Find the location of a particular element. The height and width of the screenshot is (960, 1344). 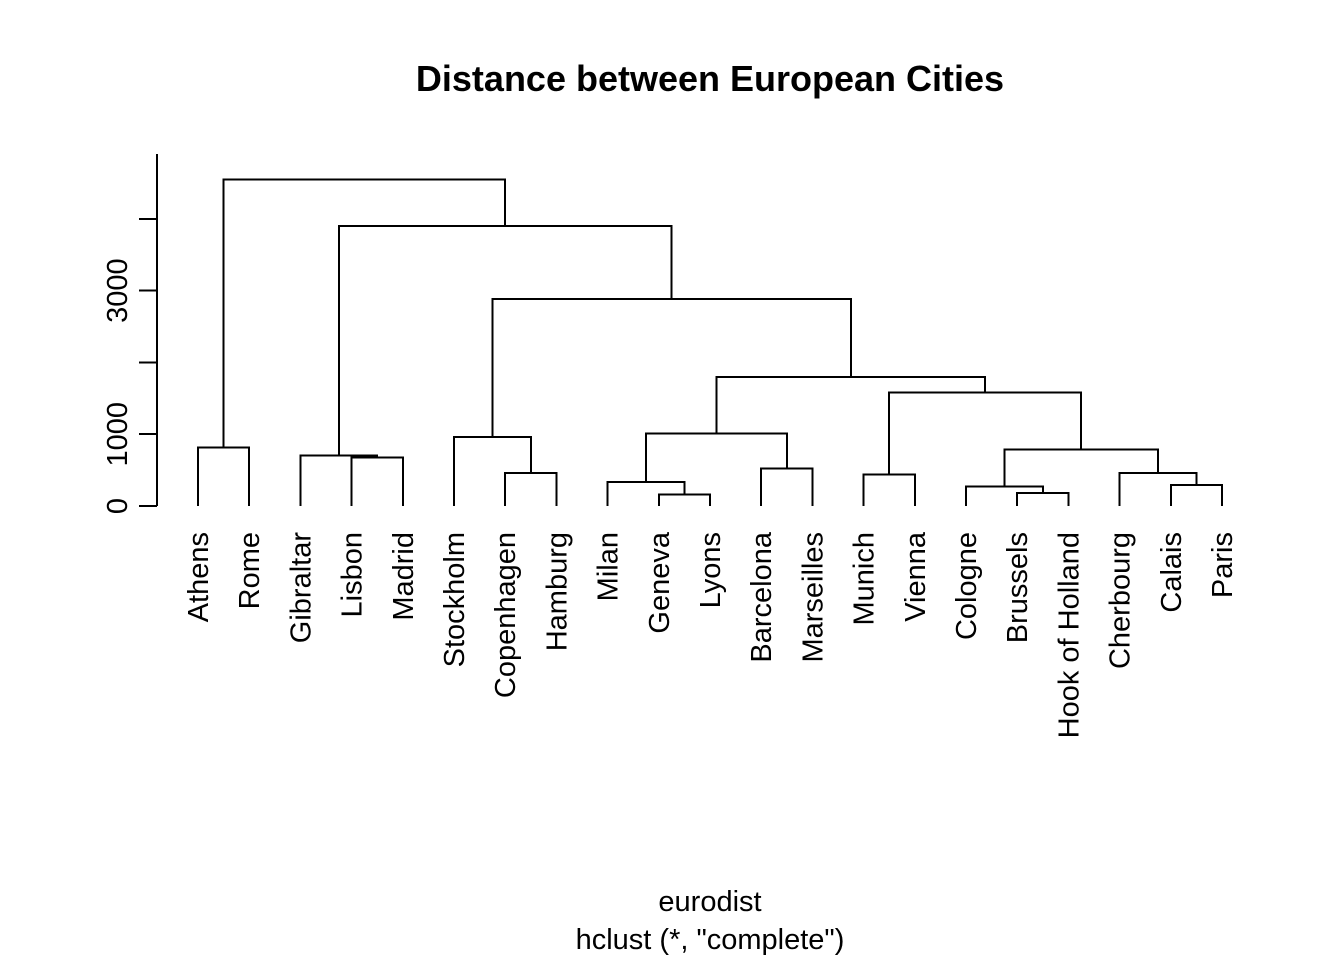

link-brussels-hook-of-holland is located at coordinates (1043, 499).